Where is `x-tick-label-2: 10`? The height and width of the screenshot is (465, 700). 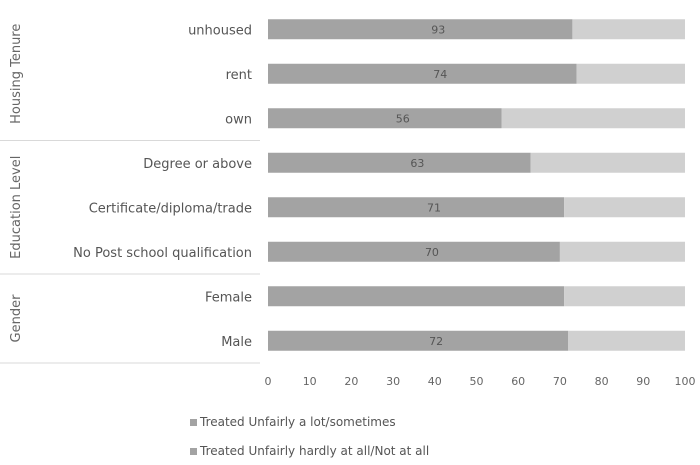 x-tick-label-2: 10 is located at coordinates (310, 381).